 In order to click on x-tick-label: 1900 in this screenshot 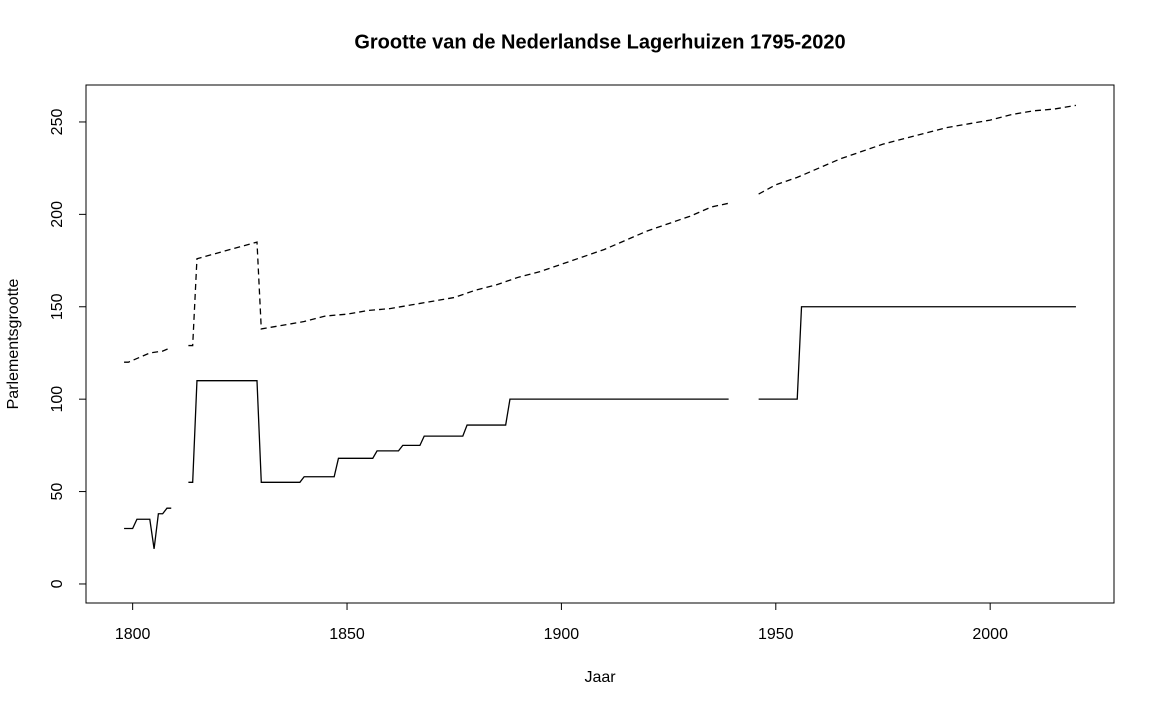, I will do `click(562, 634)`.